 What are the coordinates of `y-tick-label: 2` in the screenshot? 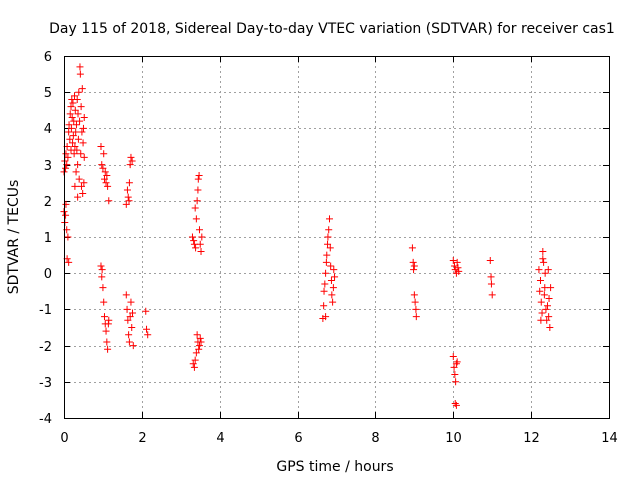 It's located at (48, 202).